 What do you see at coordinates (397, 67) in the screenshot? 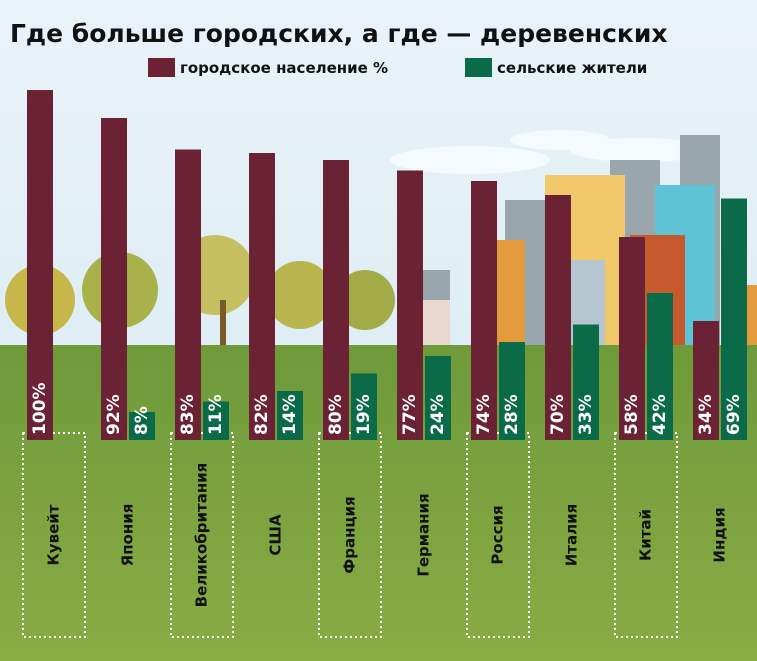
I see `legend: городское население % сельские жители` at bounding box center [397, 67].